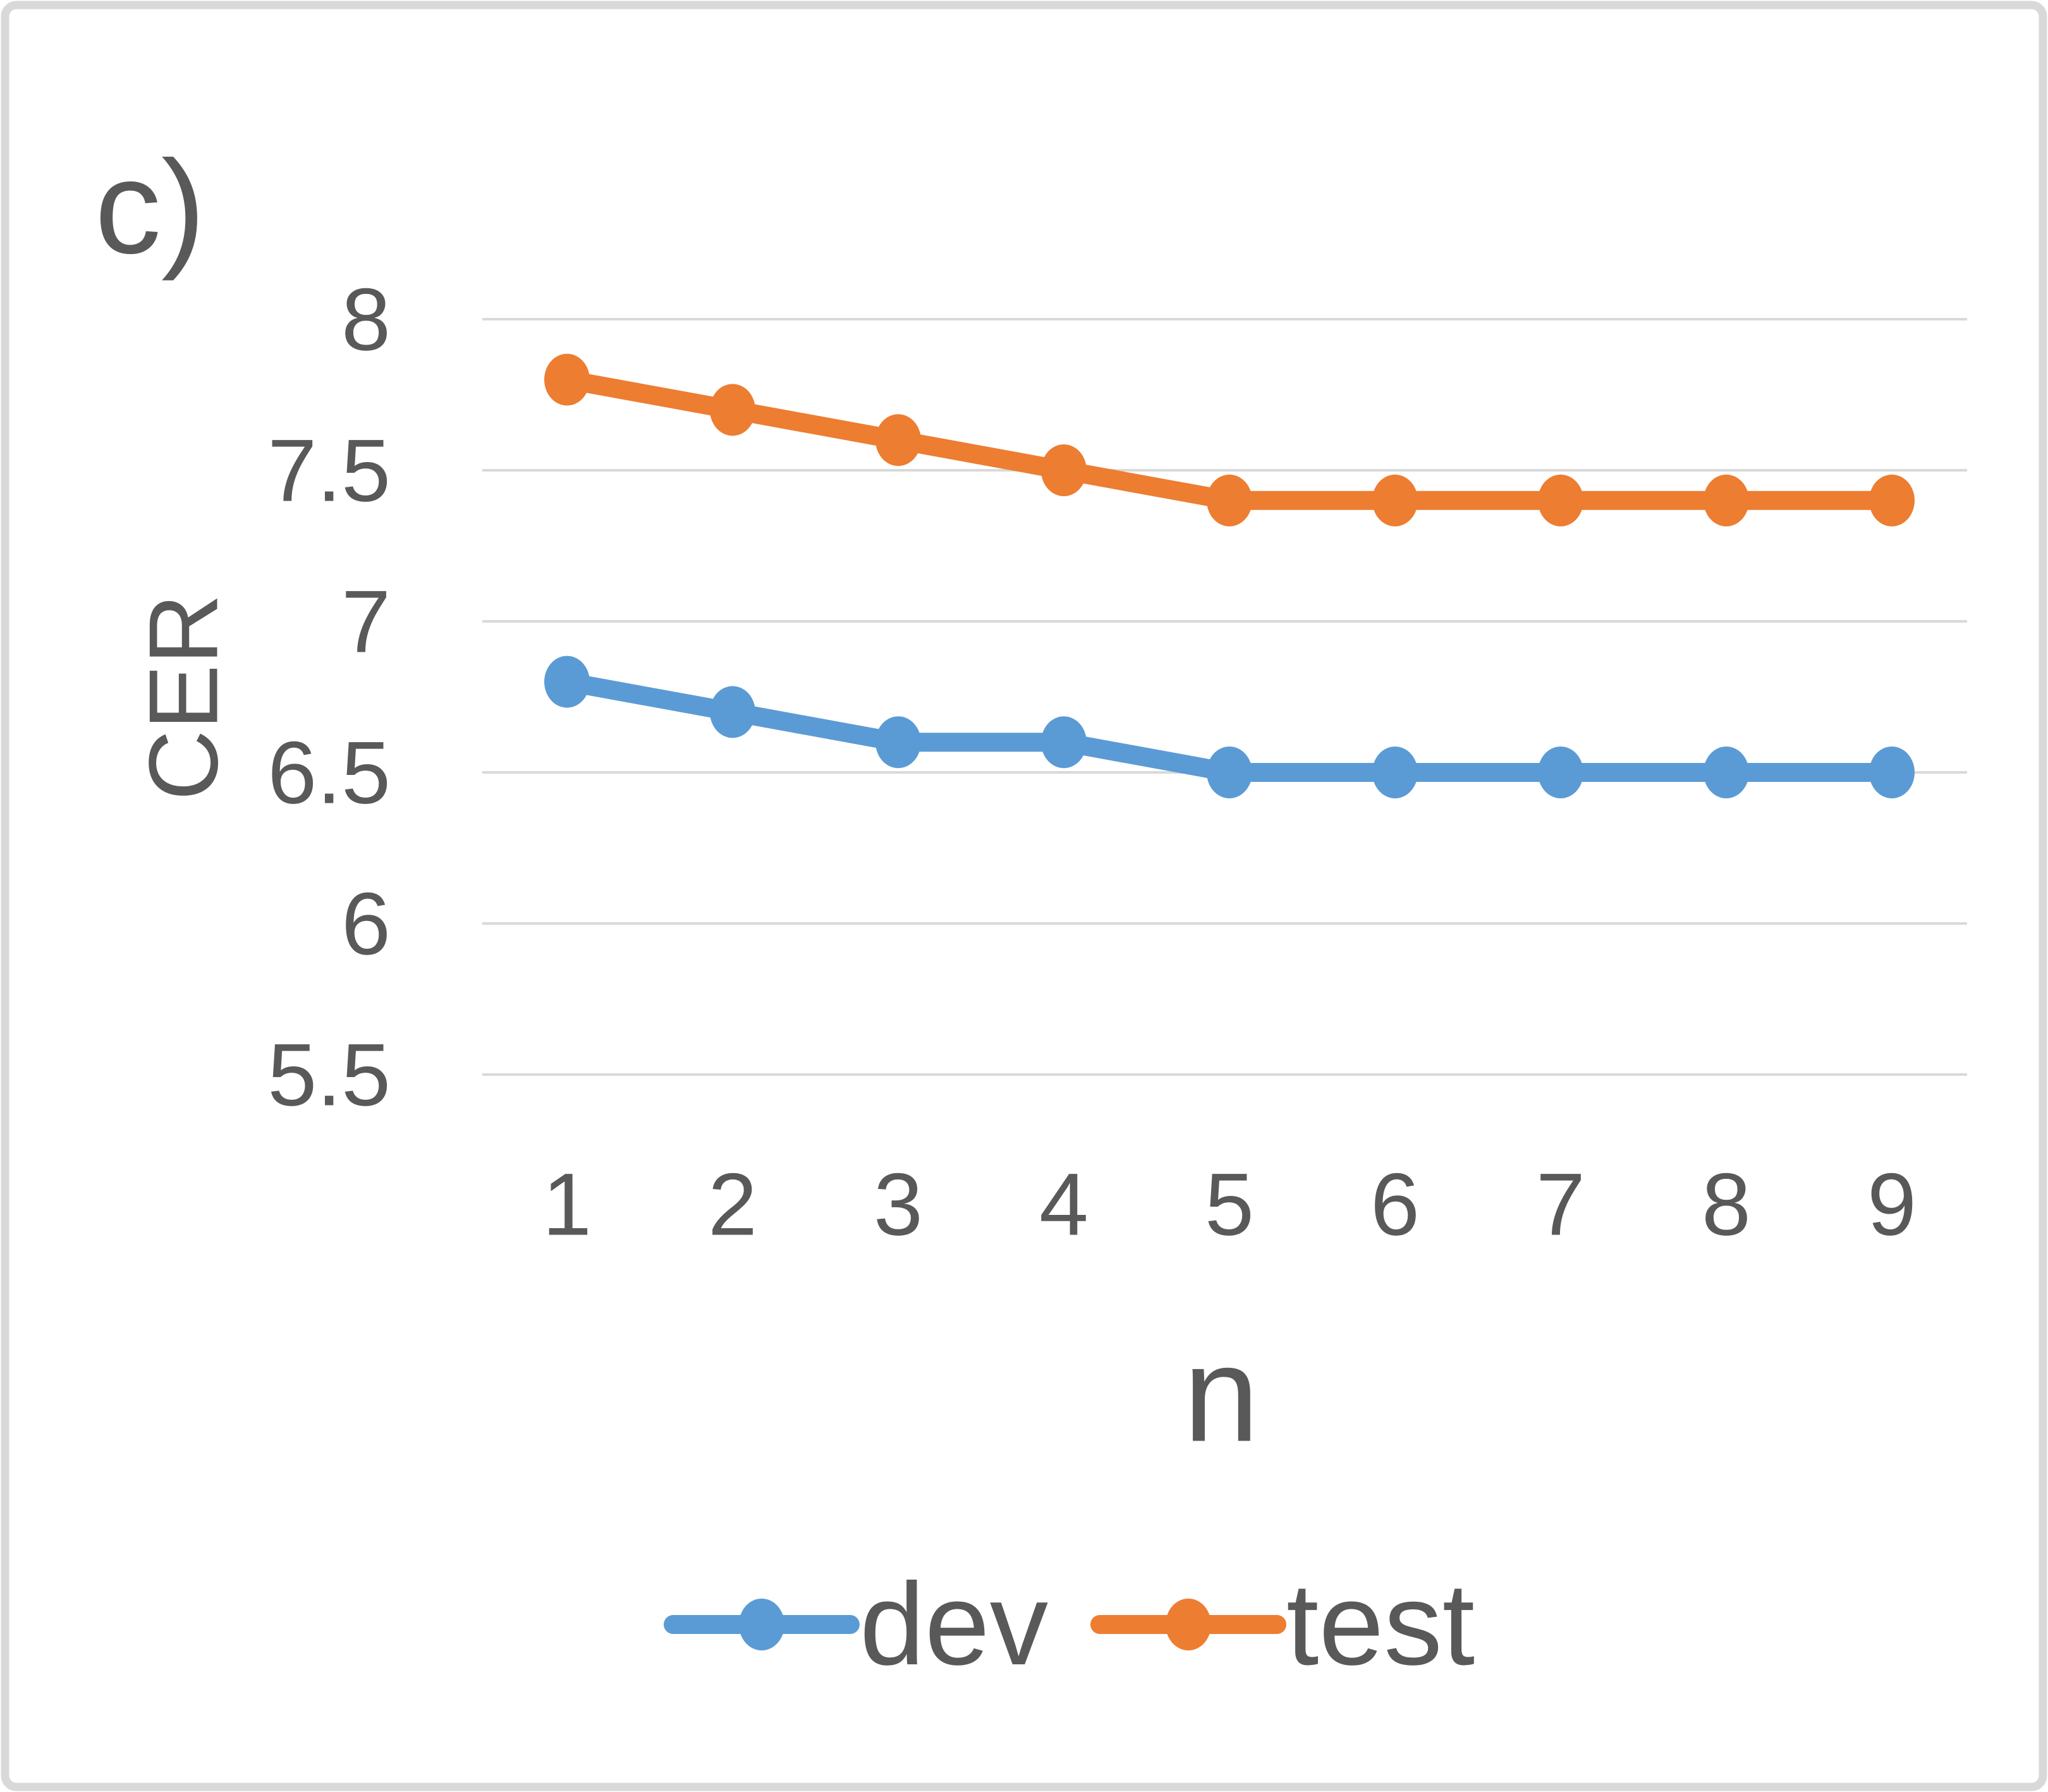  I want to click on data-point-dev-n8, so click(1726, 772).